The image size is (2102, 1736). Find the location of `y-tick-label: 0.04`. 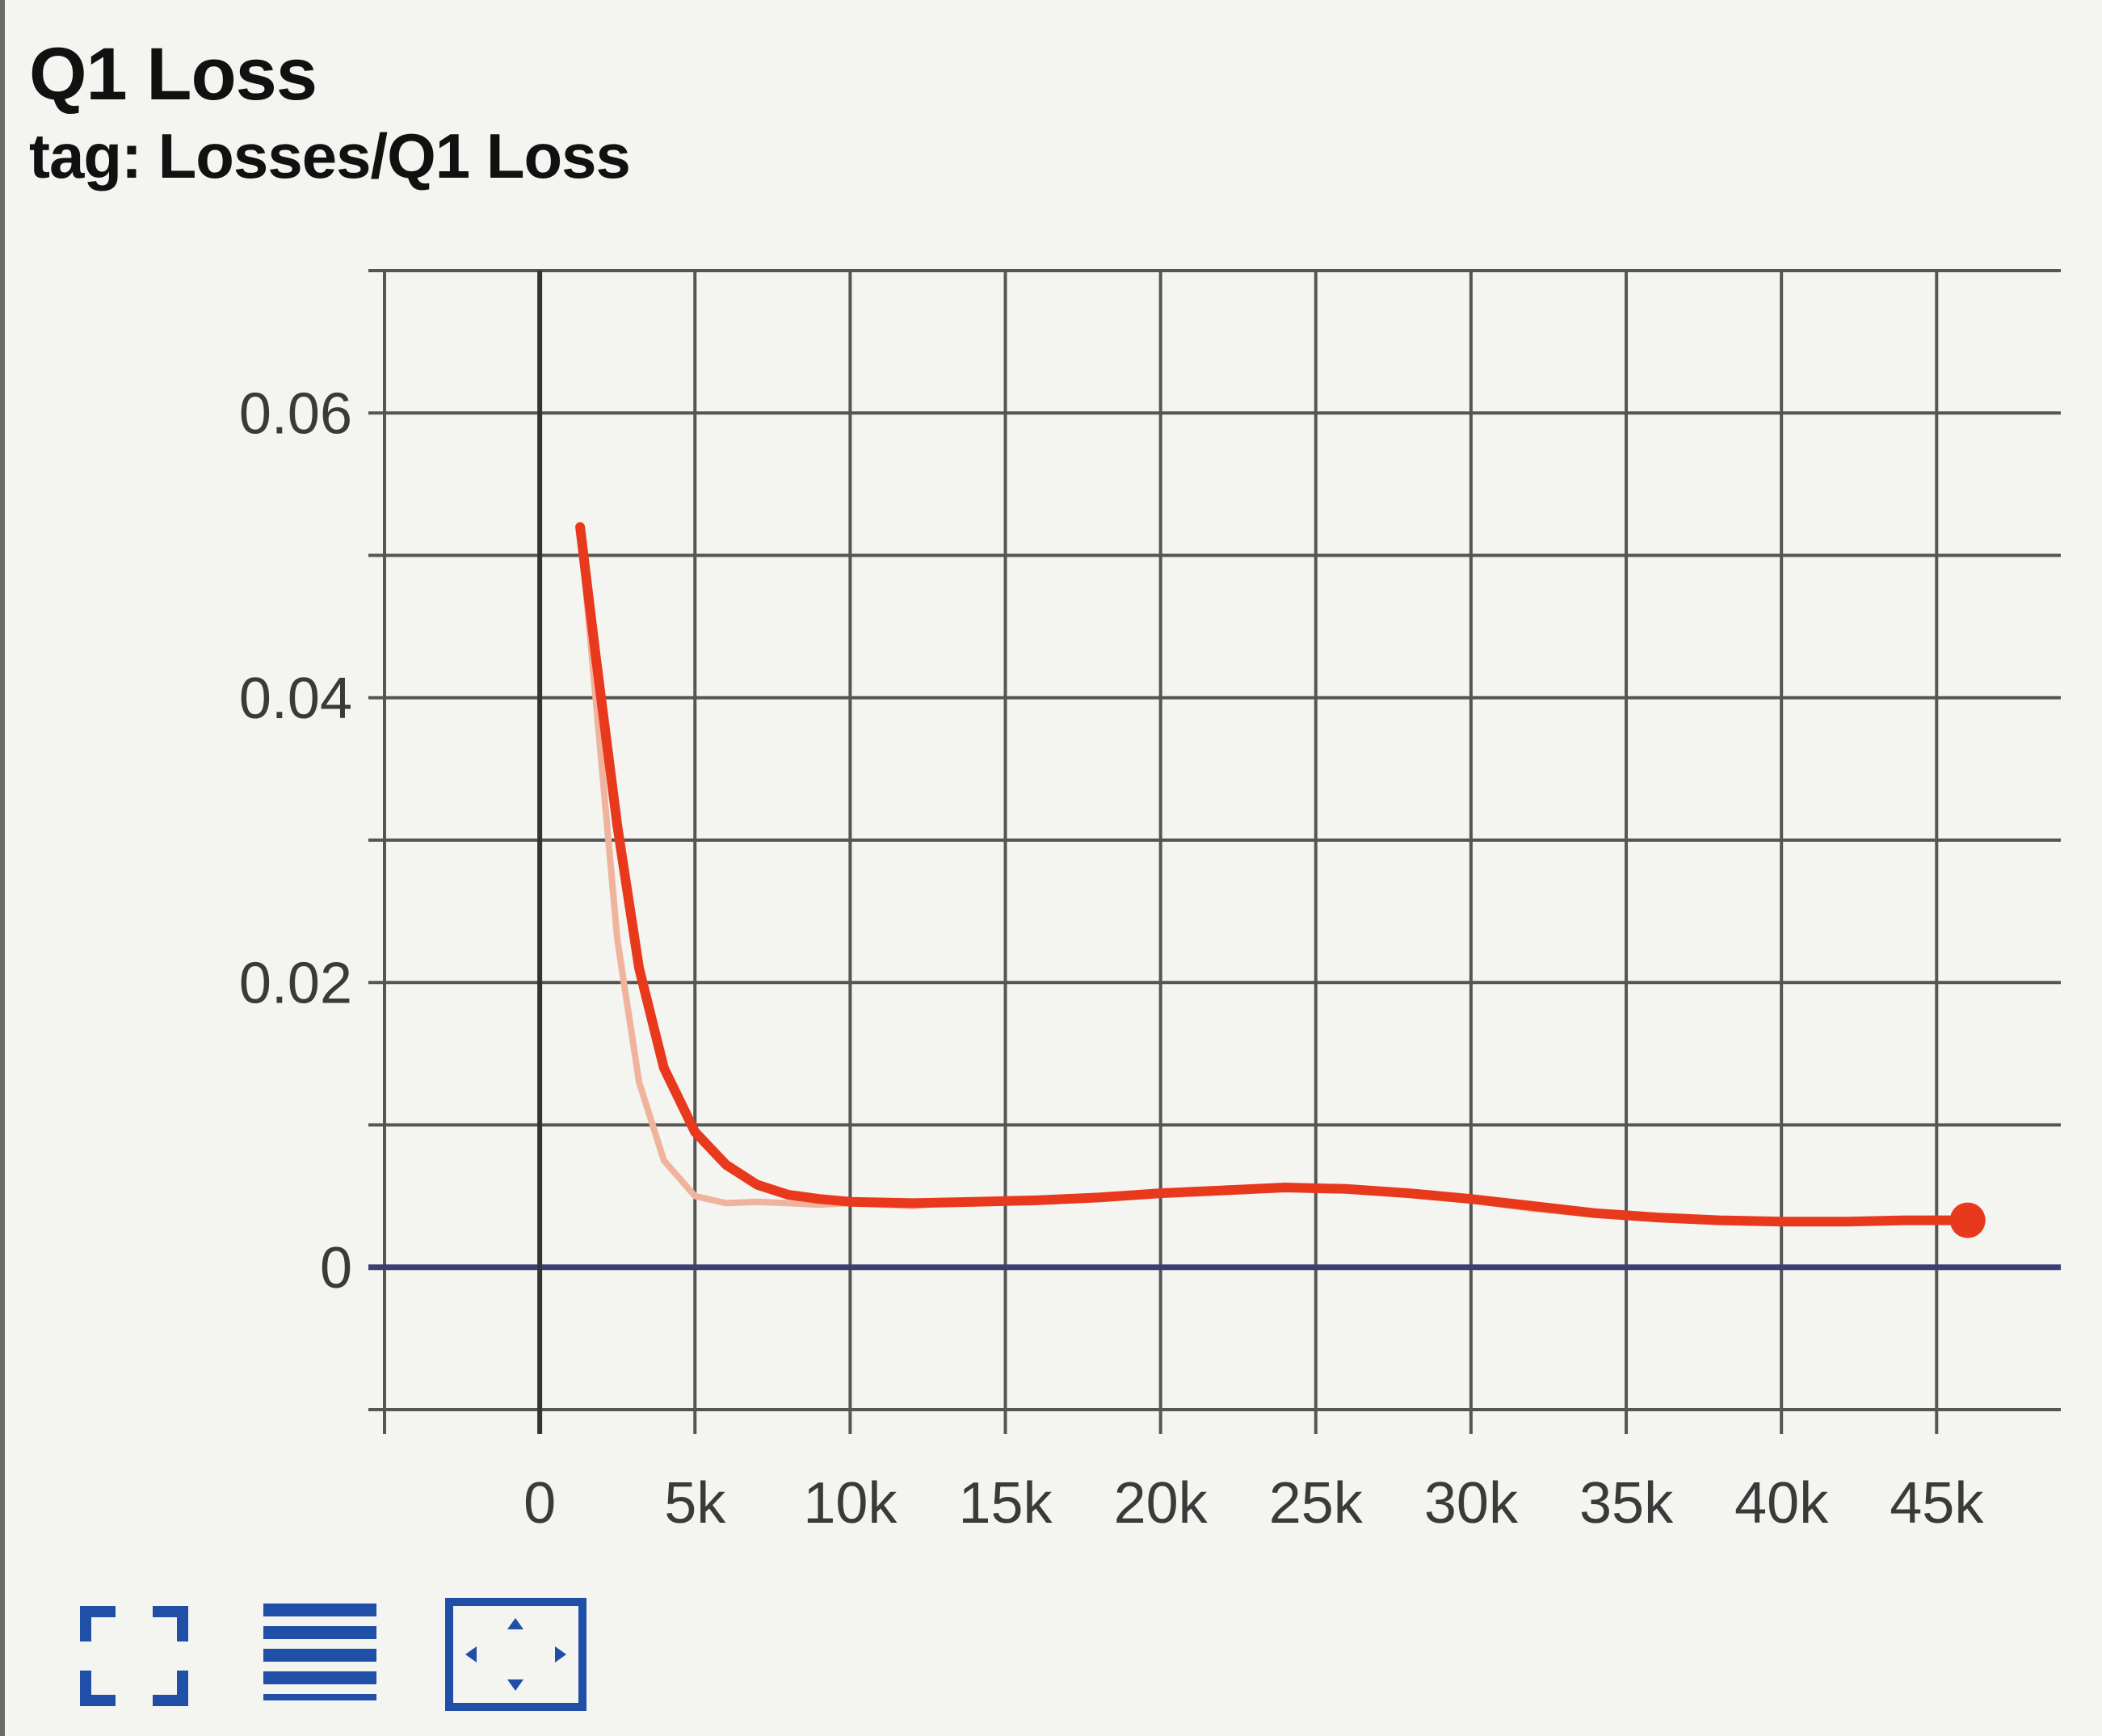

y-tick-label: 0.04 is located at coordinates (295, 698).